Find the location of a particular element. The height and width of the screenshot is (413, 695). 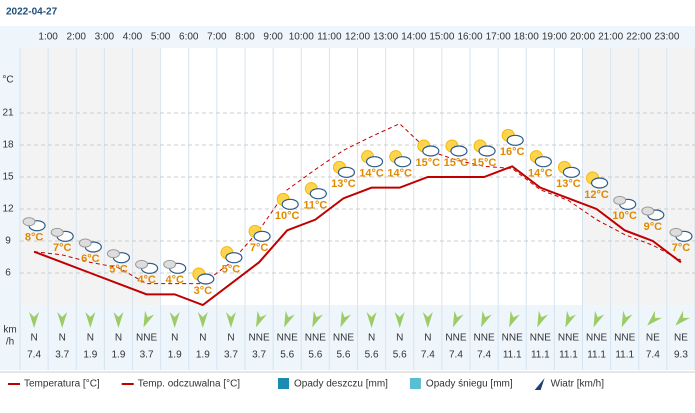

y-tick-label: 12 is located at coordinates (8, 209).